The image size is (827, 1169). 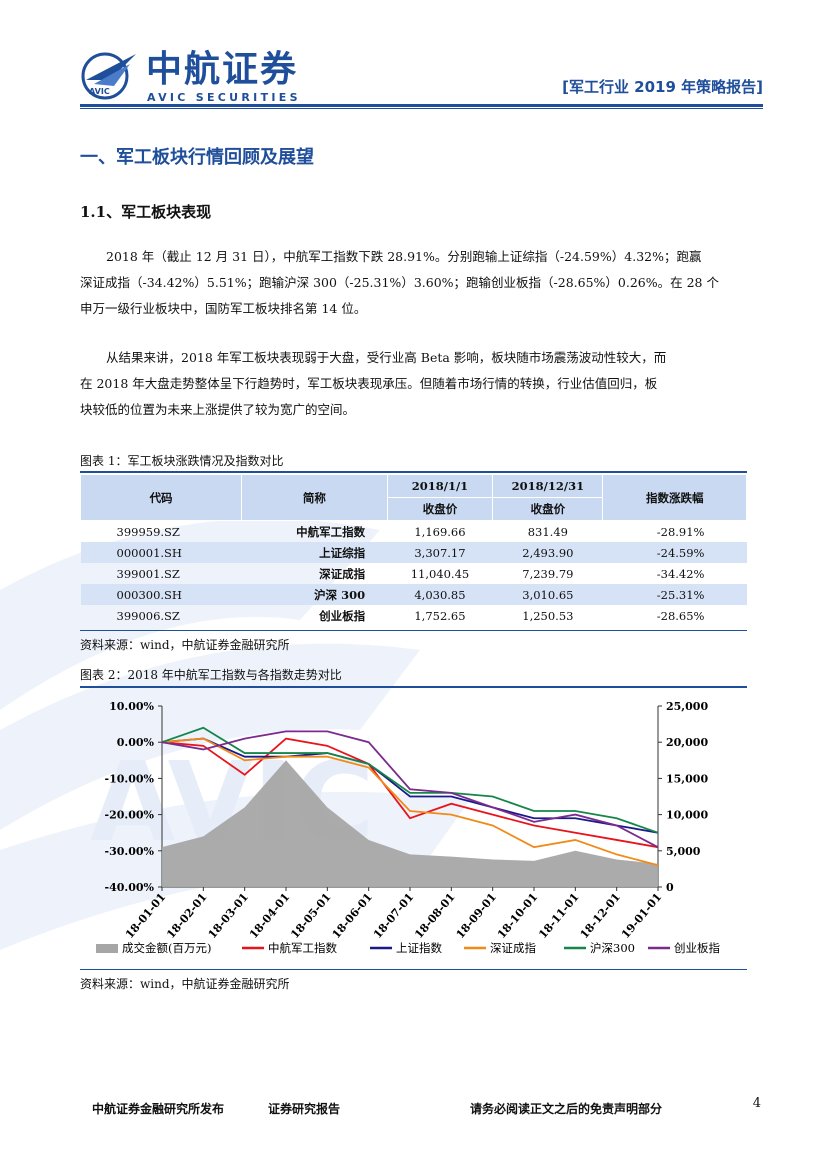 I want to click on logo-chinese: 中航证券, so click(x=222, y=69).